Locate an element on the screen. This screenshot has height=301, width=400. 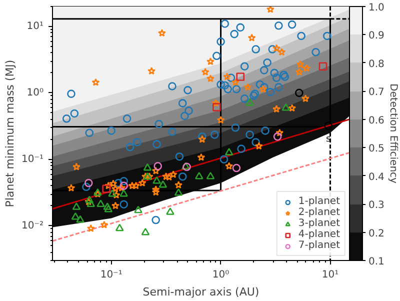
y-tick-label: 10¹ is located at coordinates (35, 26).